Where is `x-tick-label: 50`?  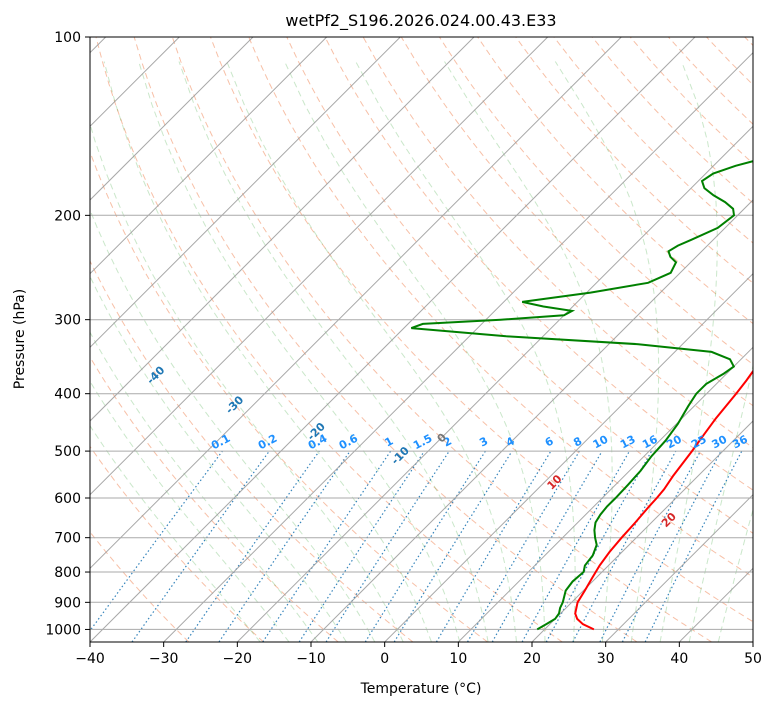 x-tick-label: 50 is located at coordinates (753, 659).